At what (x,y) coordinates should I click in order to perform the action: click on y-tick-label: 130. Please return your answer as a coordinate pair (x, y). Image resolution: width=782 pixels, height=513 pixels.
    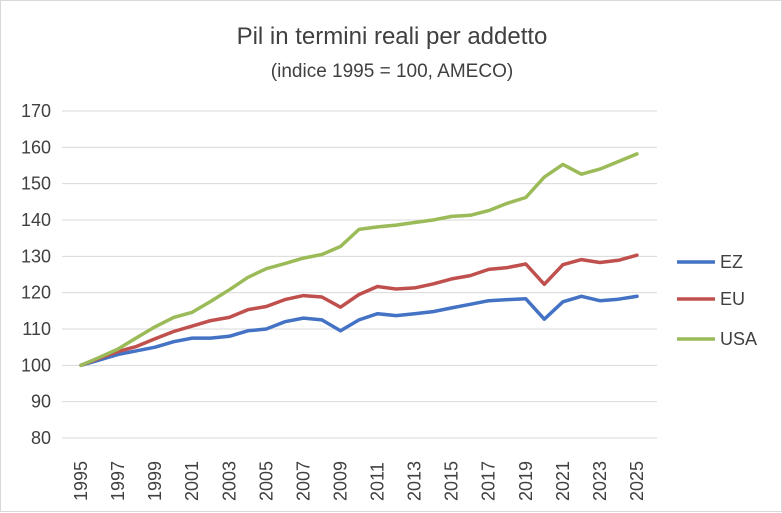
    Looking at the image, I should click on (36, 256).